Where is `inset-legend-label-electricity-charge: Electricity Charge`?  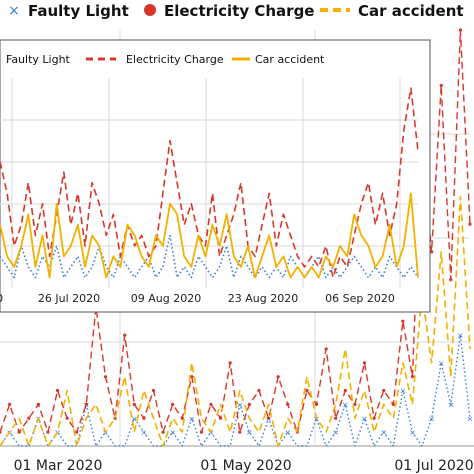 inset-legend-label-electricity-charge: Electricity Charge is located at coordinates (175, 59).